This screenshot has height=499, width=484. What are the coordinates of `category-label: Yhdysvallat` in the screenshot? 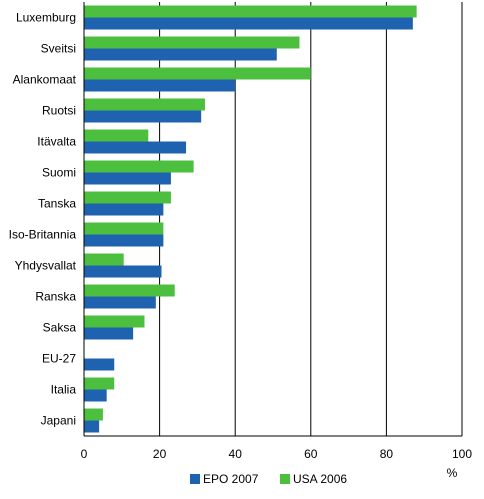 It's located at (46, 266).